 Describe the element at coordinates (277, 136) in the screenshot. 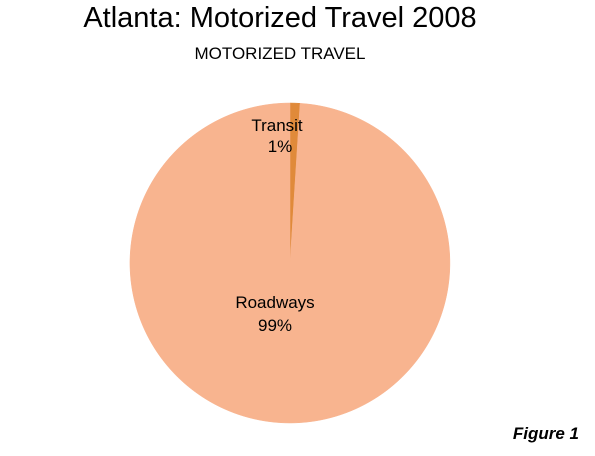

I see `slice-label-transit: Transit 1%` at that location.